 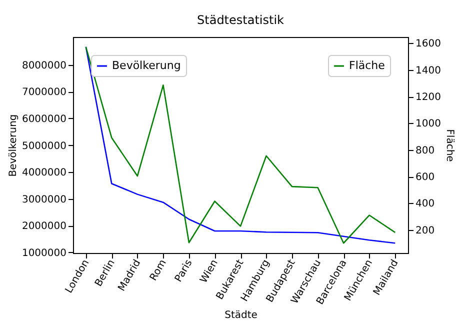 What do you see at coordinates (241, 316) in the screenshot?
I see `x-axis-title: Städte` at bounding box center [241, 316].